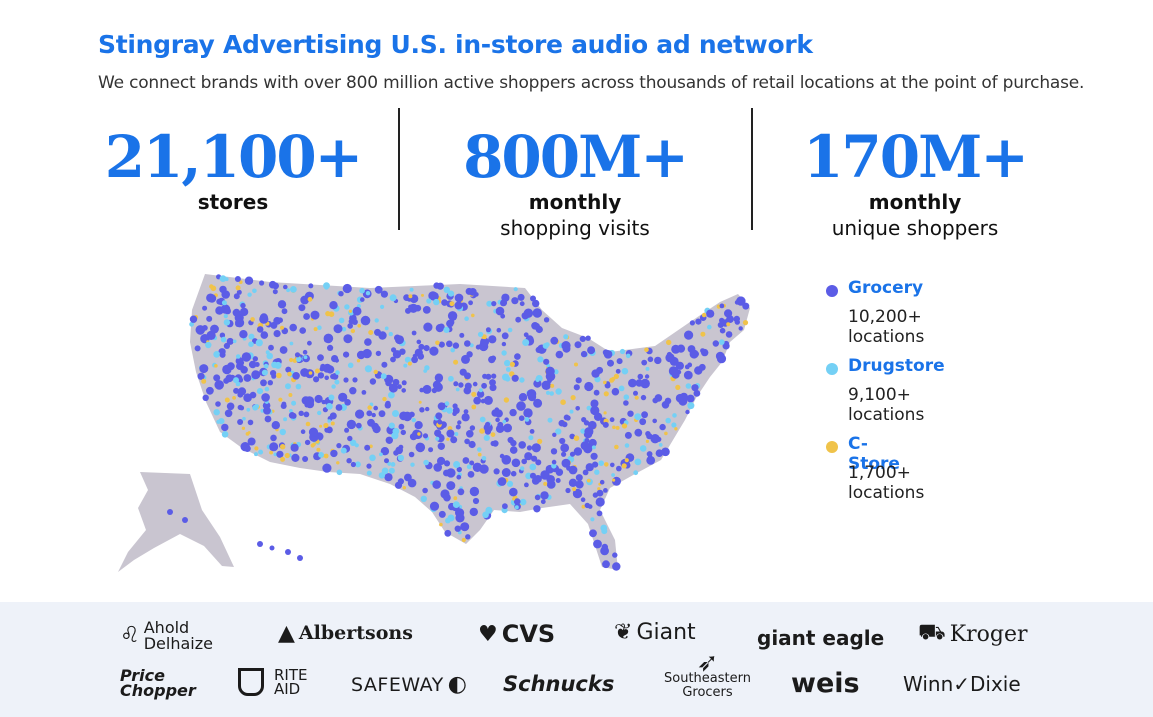  Describe the element at coordinates (251, 682) in the screenshot. I see `shield-icon` at that location.